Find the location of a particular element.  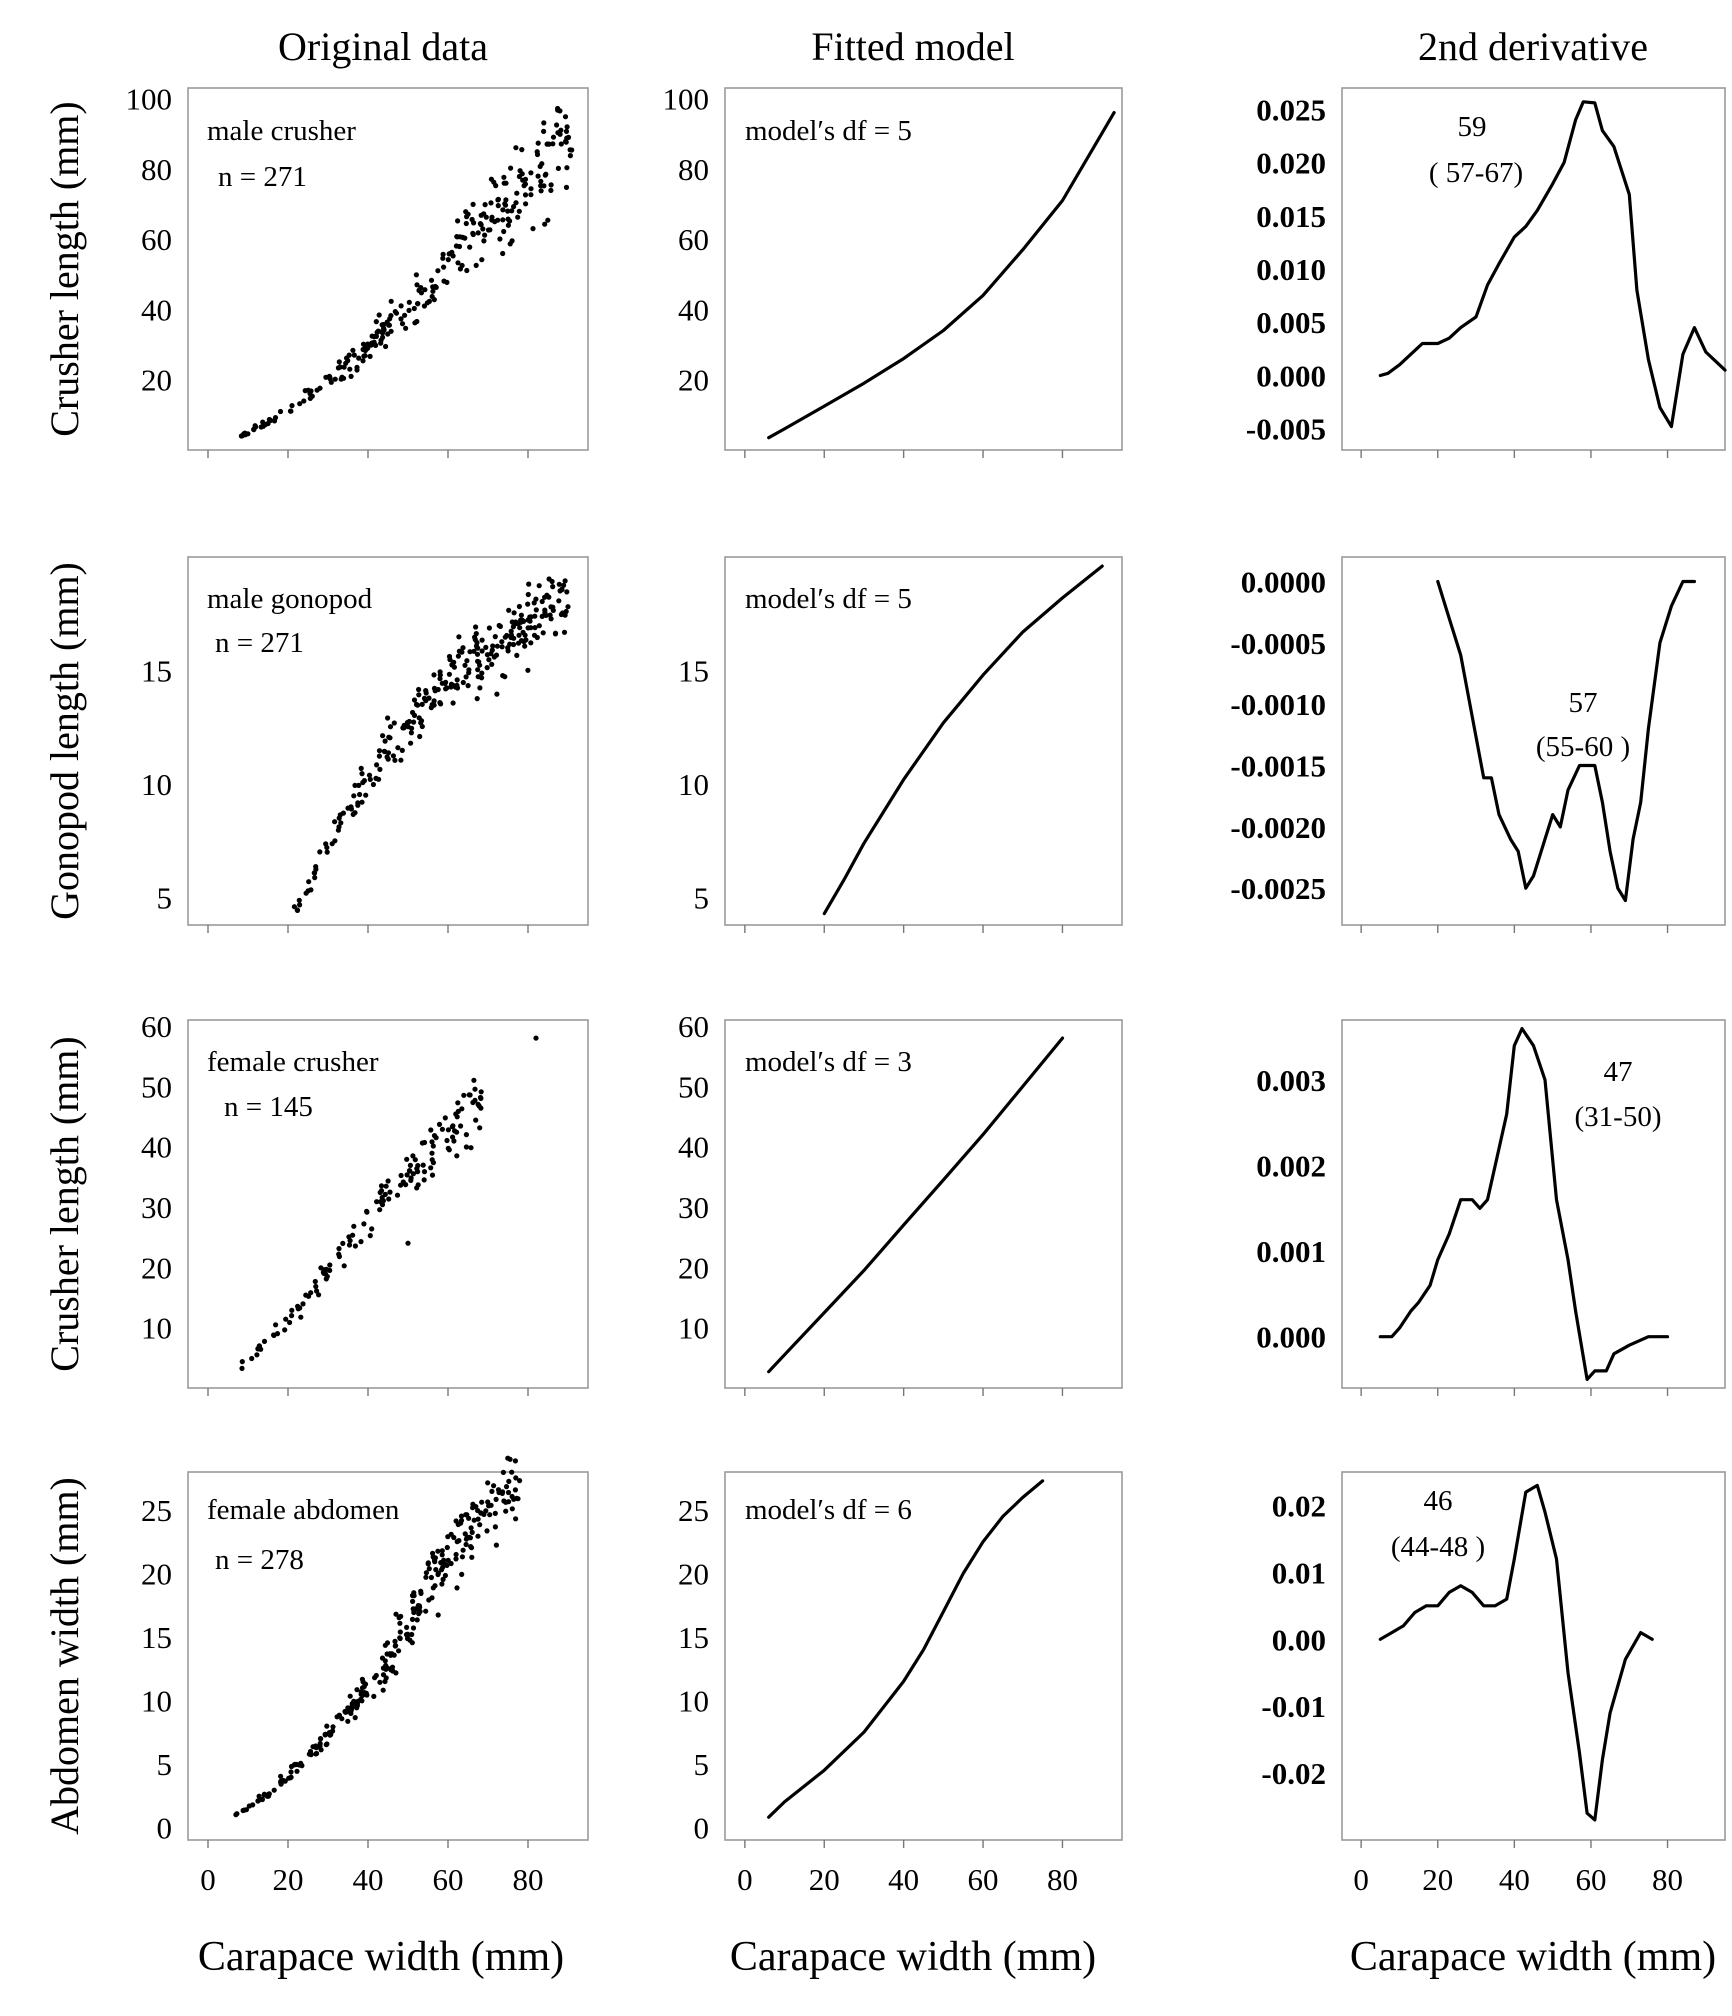

panel-annotation: (44-48 ) is located at coordinates (1438, 1547).